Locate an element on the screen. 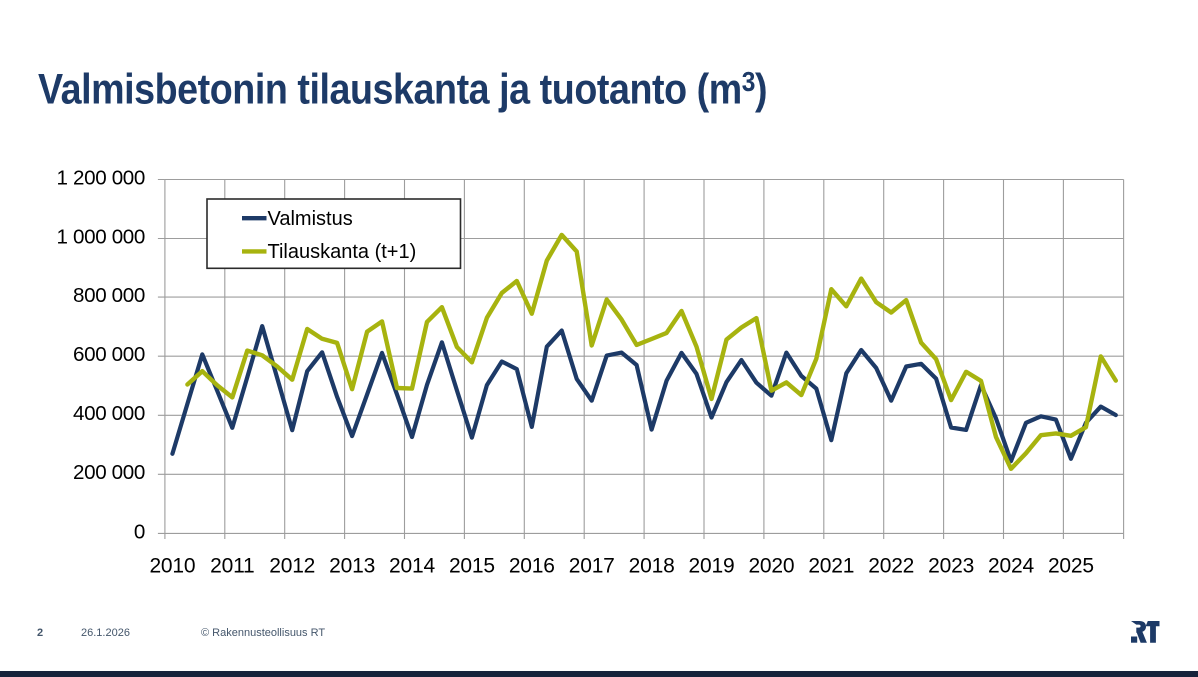  svg-text: Tilauskanta (t+1) is located at coordinates (342, 252).